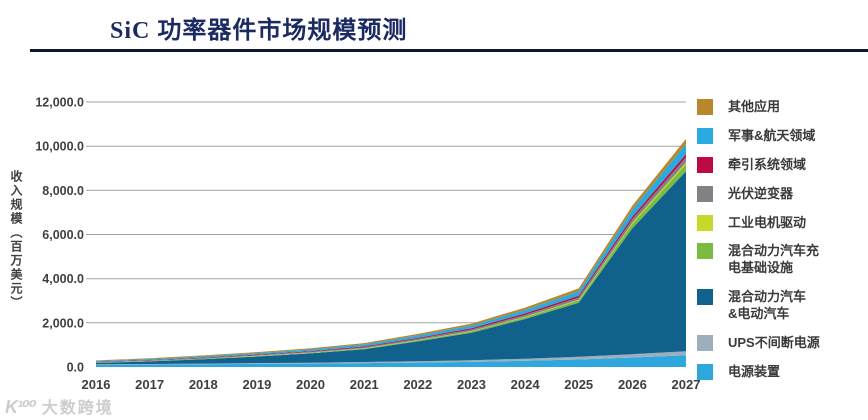  I want to click on legend-item: UPS不间断电源, so click(781, 343).